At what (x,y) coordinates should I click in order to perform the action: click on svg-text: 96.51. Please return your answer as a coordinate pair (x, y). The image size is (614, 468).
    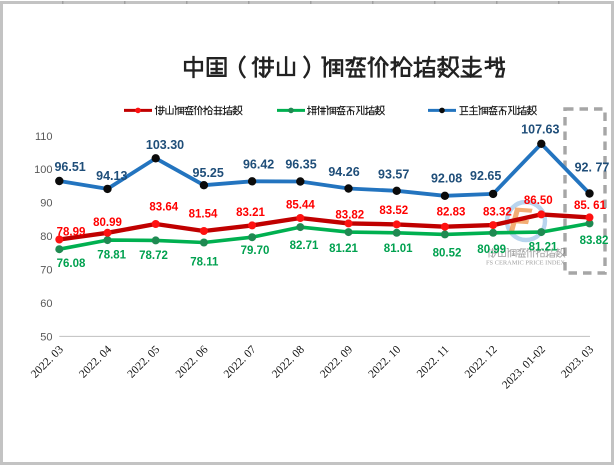
    Looking at the image, I should click on (69, 167).